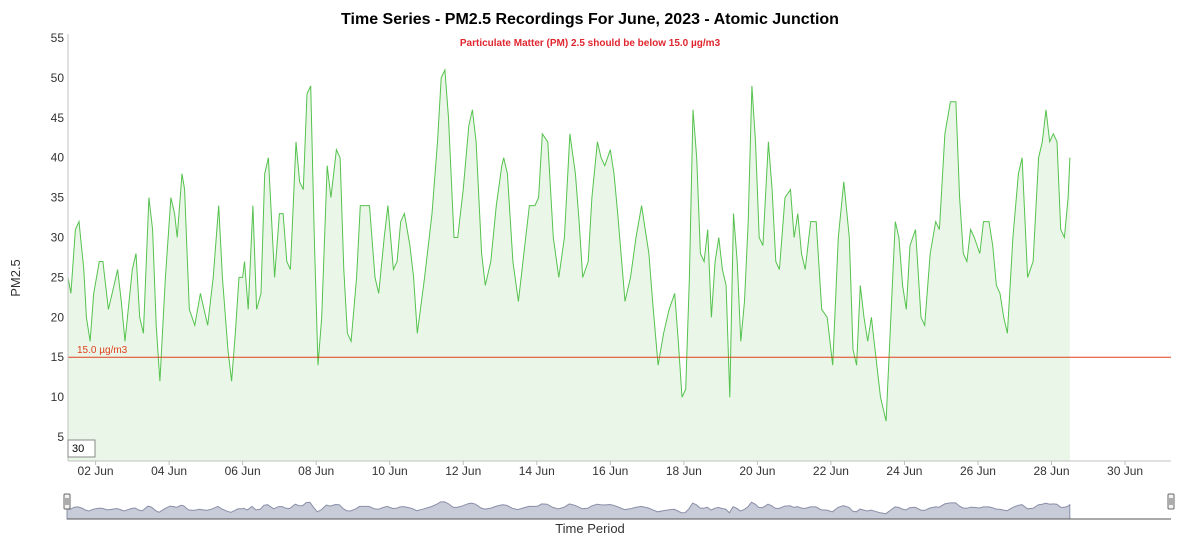  I want to click on y-axis-ticks: 5 10 15 20 25 30 35 40 45 50 55, so click(58, 237).